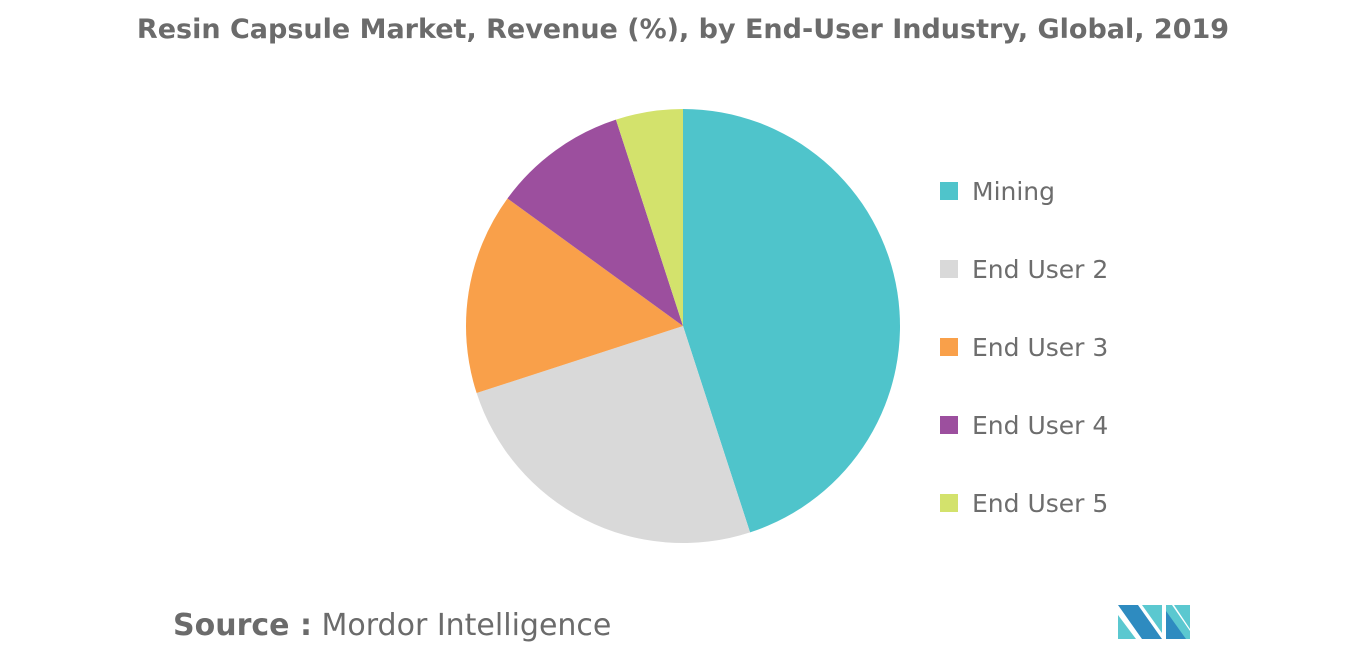 This screenshot has width=1366, height=655. I want to click on source-label: Source :, so click(242, 625).